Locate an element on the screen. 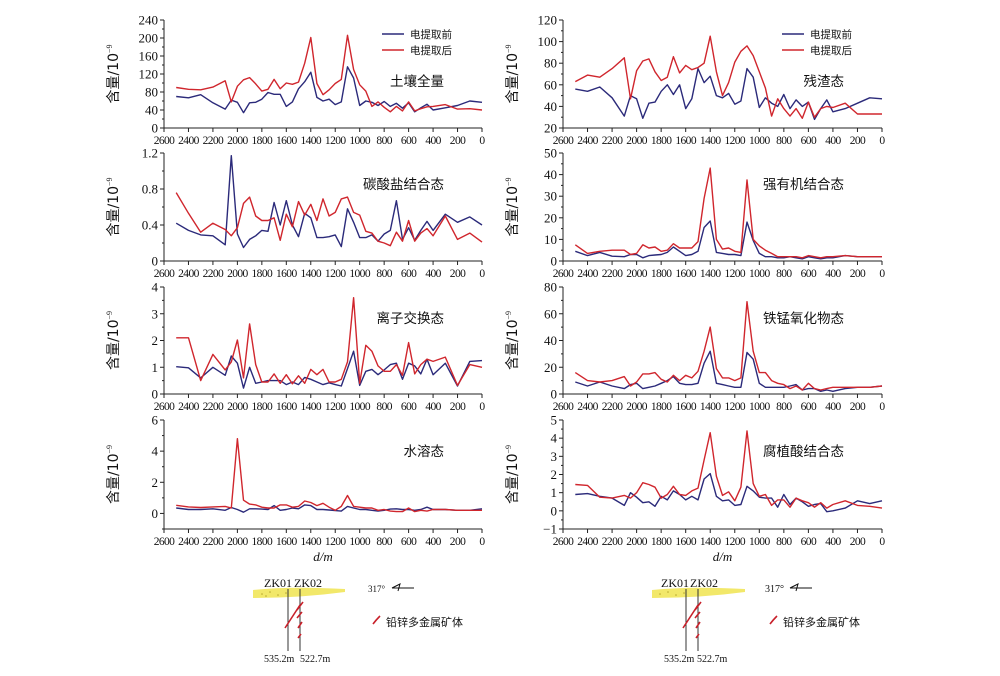 The width and height of the screenshot is (1000, 676). y-tick-label: 60 is located at coordinates (550, 313).